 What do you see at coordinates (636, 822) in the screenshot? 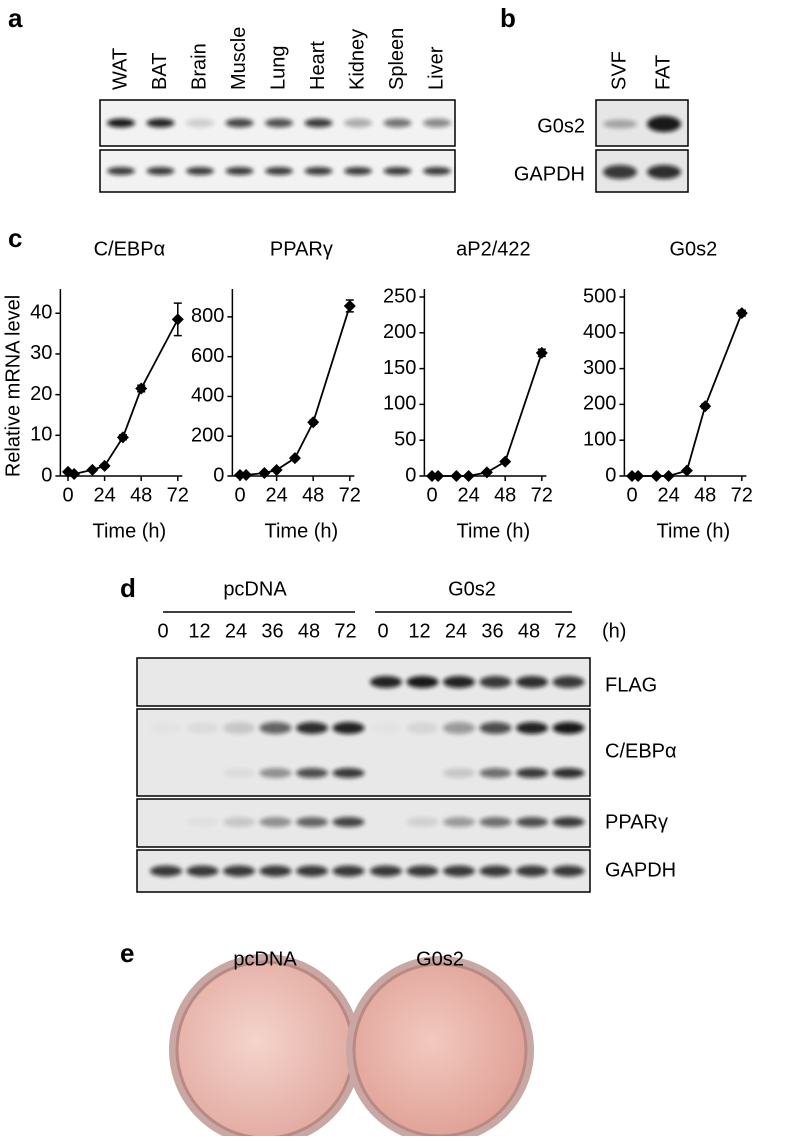
I see `row-label: PPARγ` at bounding box center [636, 822].